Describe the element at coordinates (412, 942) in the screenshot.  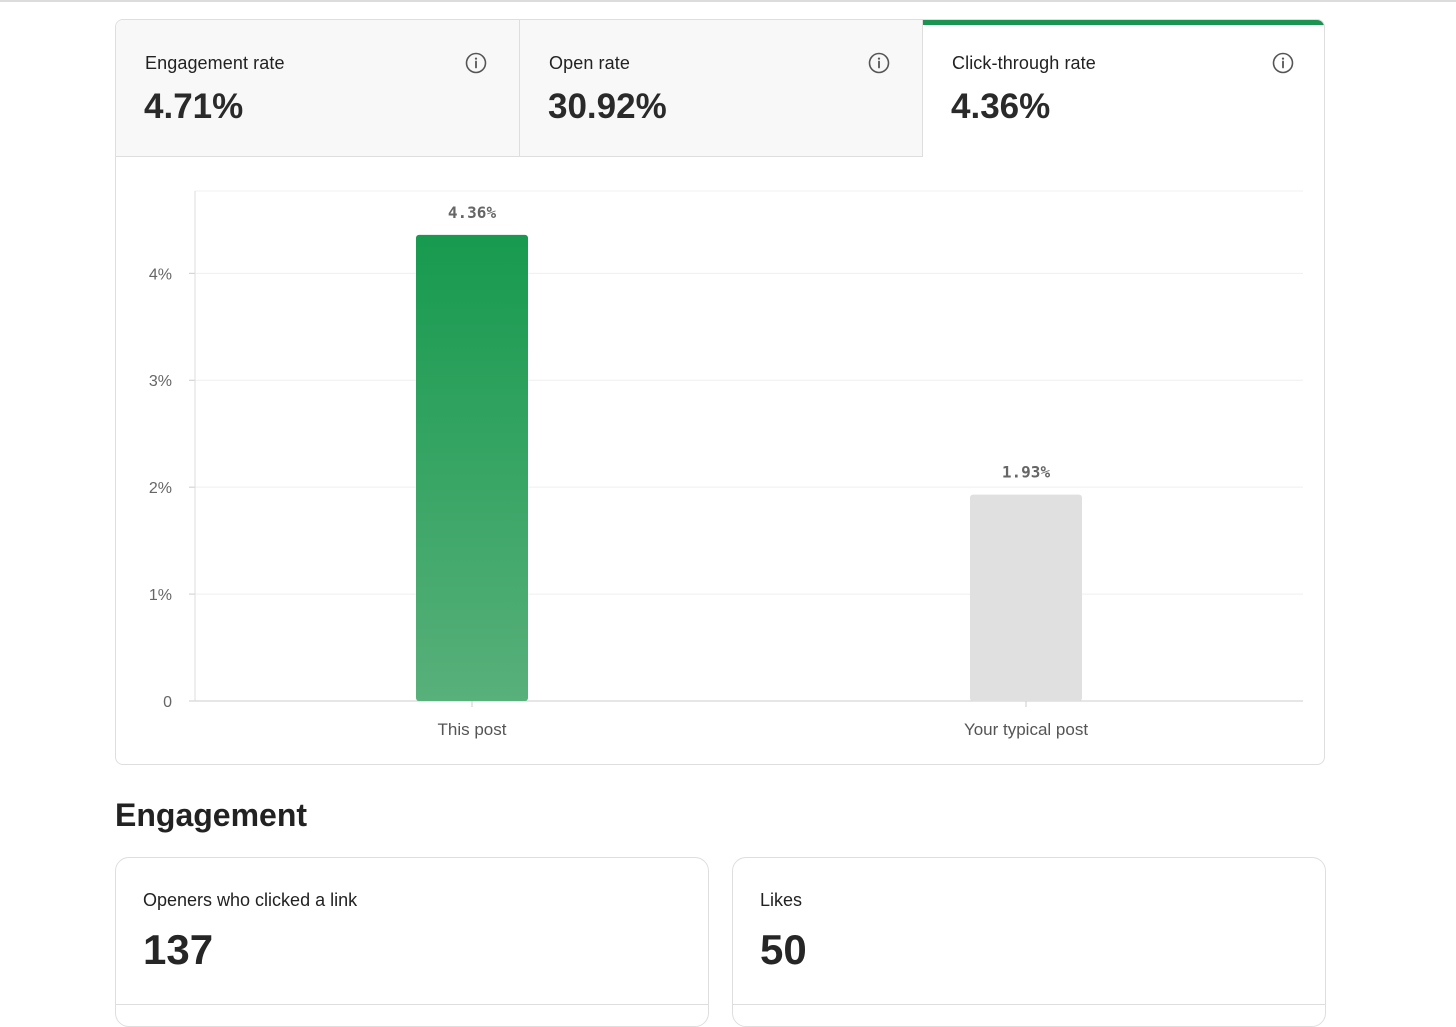
I see `stat-card-clicked-link: Openers who clicked a link 137` at that location.